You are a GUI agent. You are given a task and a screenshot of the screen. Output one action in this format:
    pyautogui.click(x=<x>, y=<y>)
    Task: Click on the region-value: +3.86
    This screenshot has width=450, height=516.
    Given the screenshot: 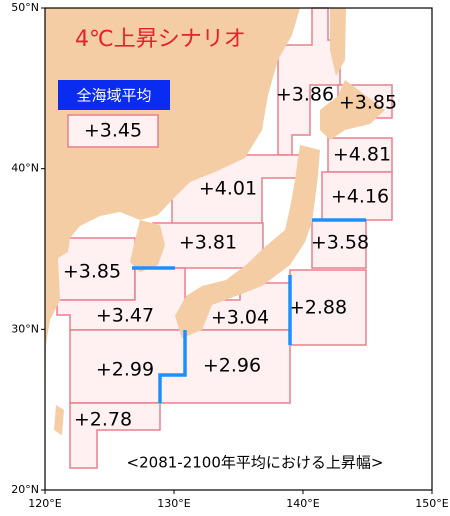 What is the action you would take?
    pyautogui.click(x=305, y=95)
    